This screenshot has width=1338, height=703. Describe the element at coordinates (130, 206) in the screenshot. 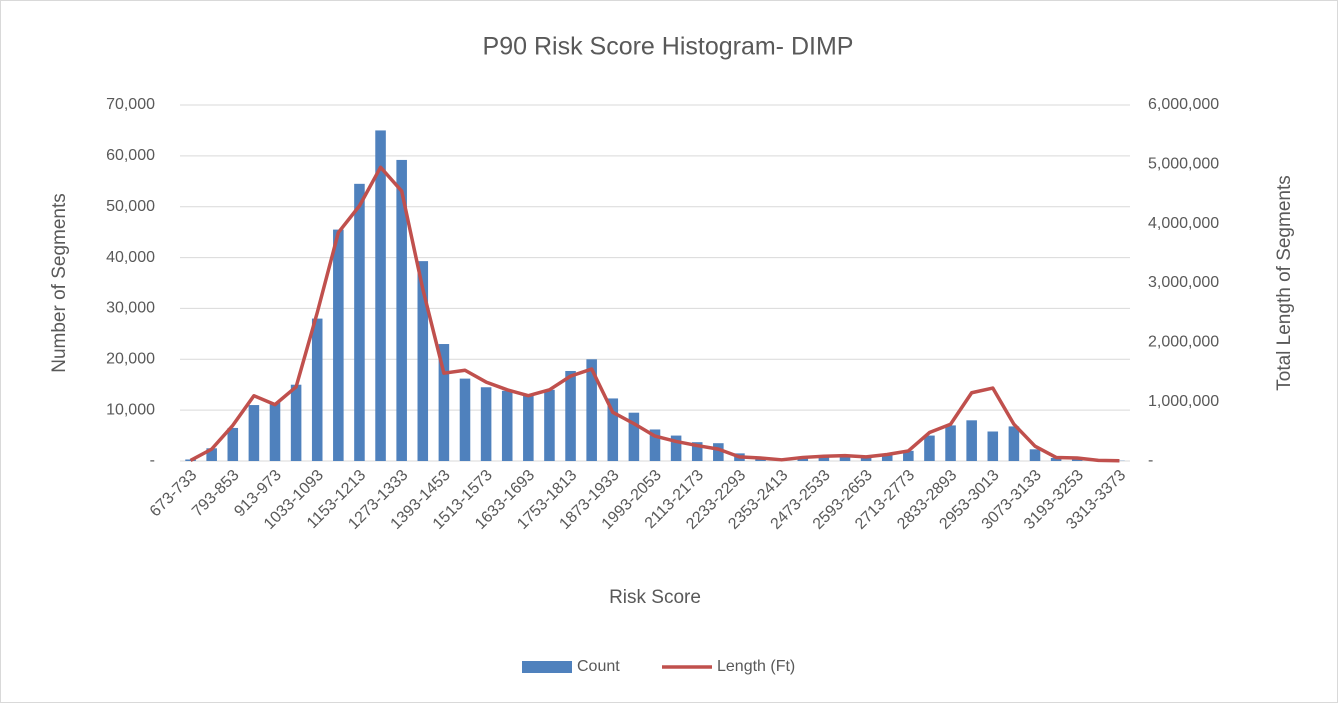

I see `y-tick-label: 50,000` at that location.